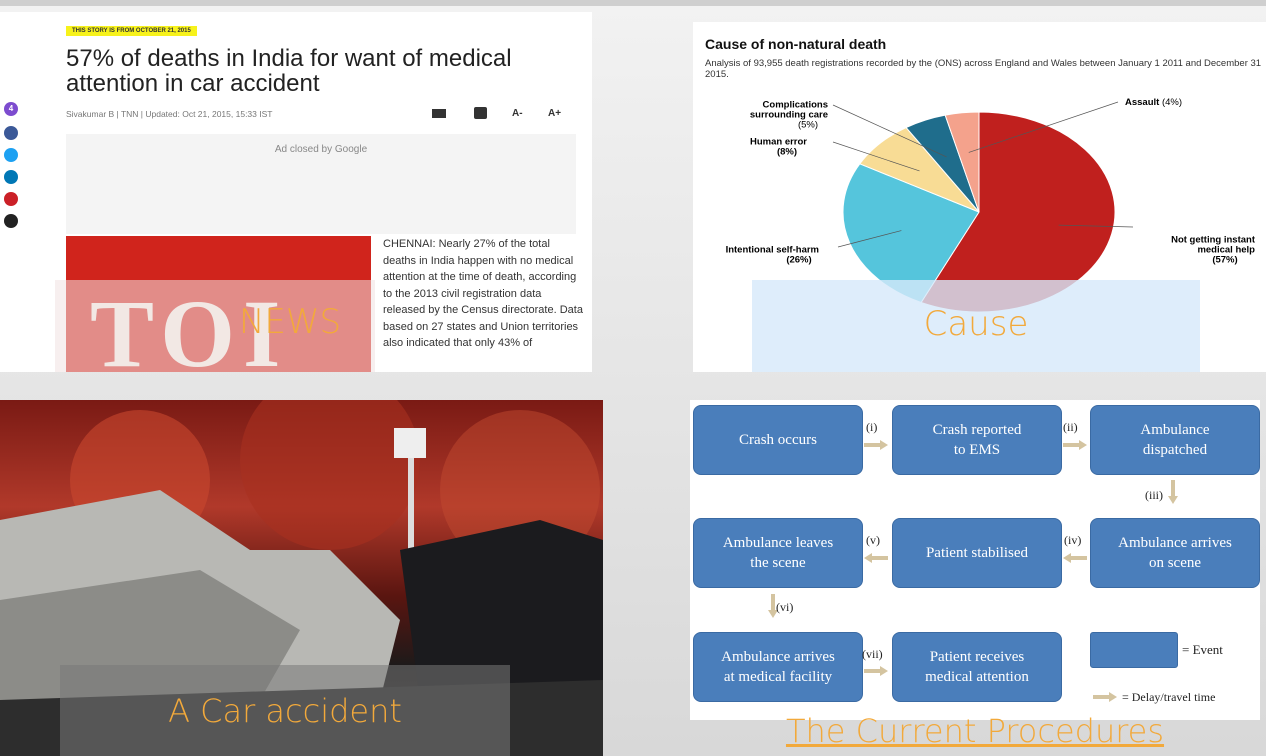 The width and height of the screenshot is (1266, 756). What do you see at coordinates (778, 667) in the screenshot?
I see `flow-node: Ambulance arrives at medical facility` at bounding box center [778, 667].